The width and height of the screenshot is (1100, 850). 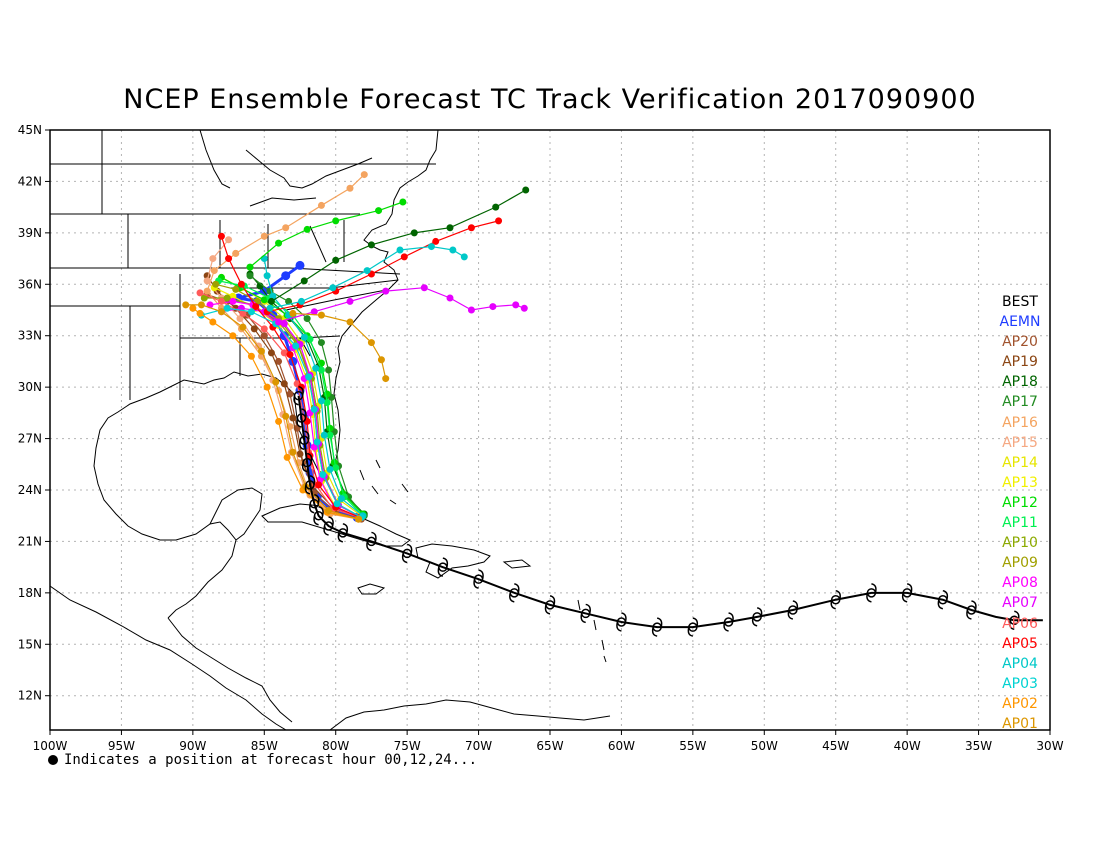 What do you see at coordinates (1020, 462) in the screenshot?
I see `legend-item-ap14: AP14` at bounding box center [1020, 462].